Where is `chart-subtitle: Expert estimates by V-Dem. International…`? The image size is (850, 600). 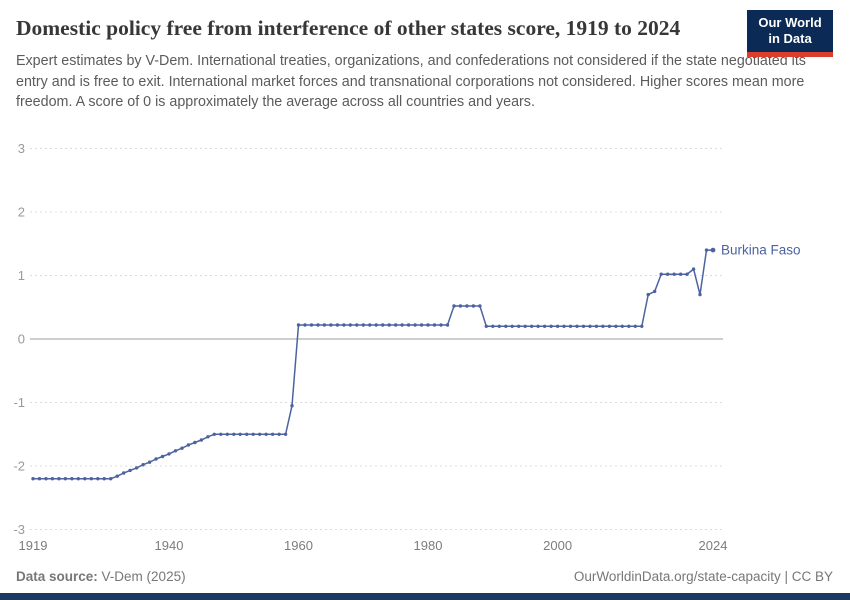 chart-subtitle: Expert estimates by V-Dem. International… is located at coordinates (411, 81).